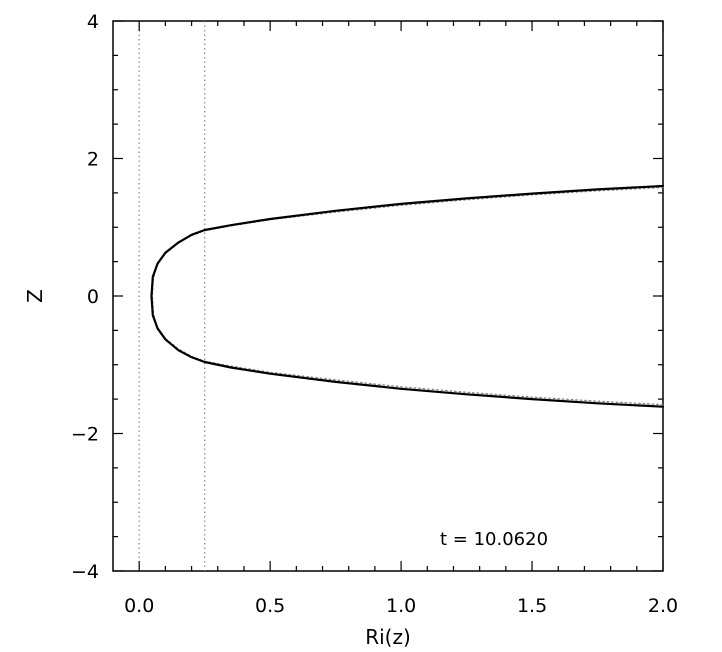  What do you see at coordinates (85, 435) in the screenshot?
I see `y-tick-label: −2` at bounding box center [85, 435].